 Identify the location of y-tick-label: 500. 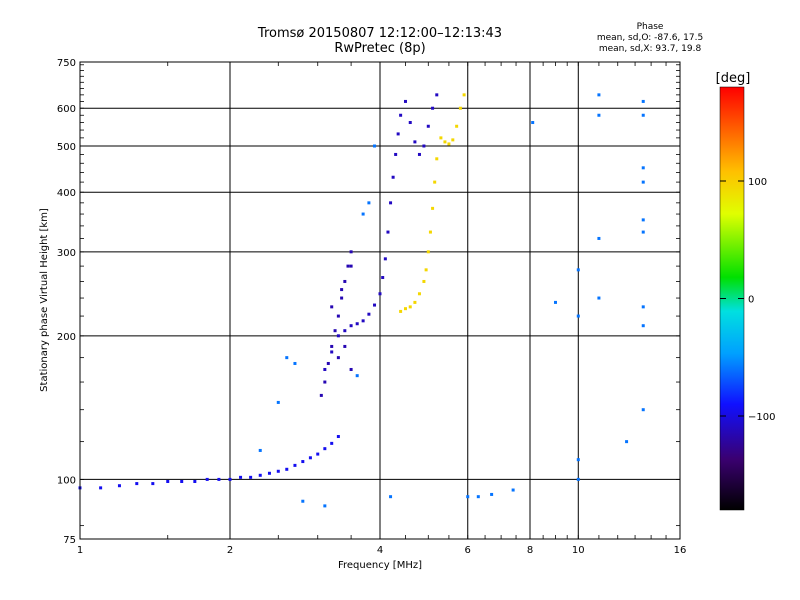
(66, 147).